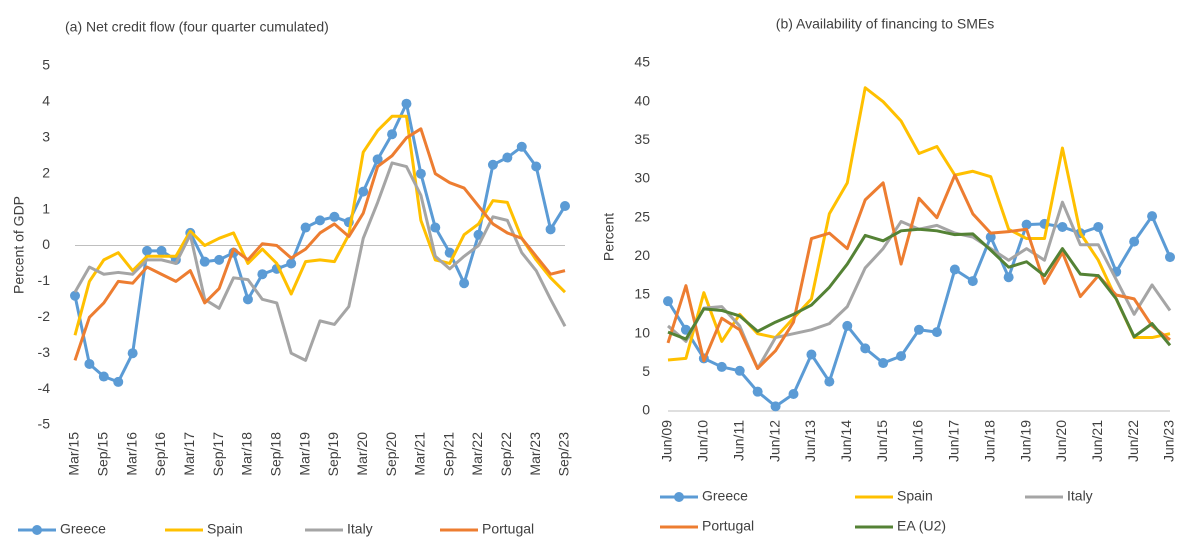 This screenshot has height=543, width=1180. What do you see at coordinates (535, 454) in the screenshot?
I see `x-tick-label: Mar/23` at bounding box center [535, 454].